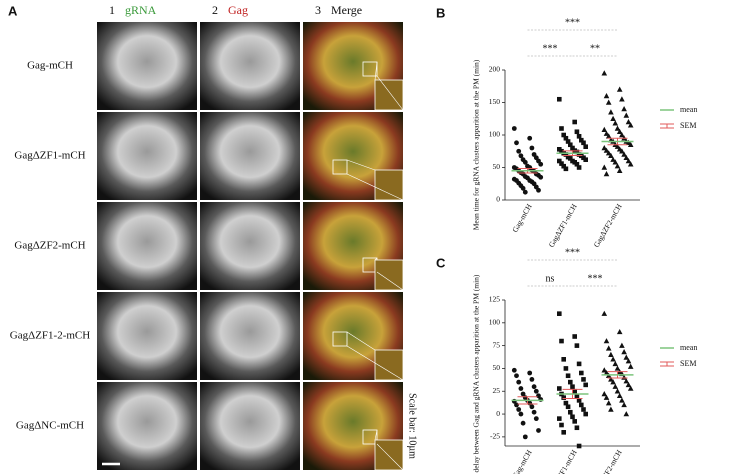 This screenshot has width=738, height=474. I want to click on scale-bar-label: Scale bar: 10µm, so click(412, 426).